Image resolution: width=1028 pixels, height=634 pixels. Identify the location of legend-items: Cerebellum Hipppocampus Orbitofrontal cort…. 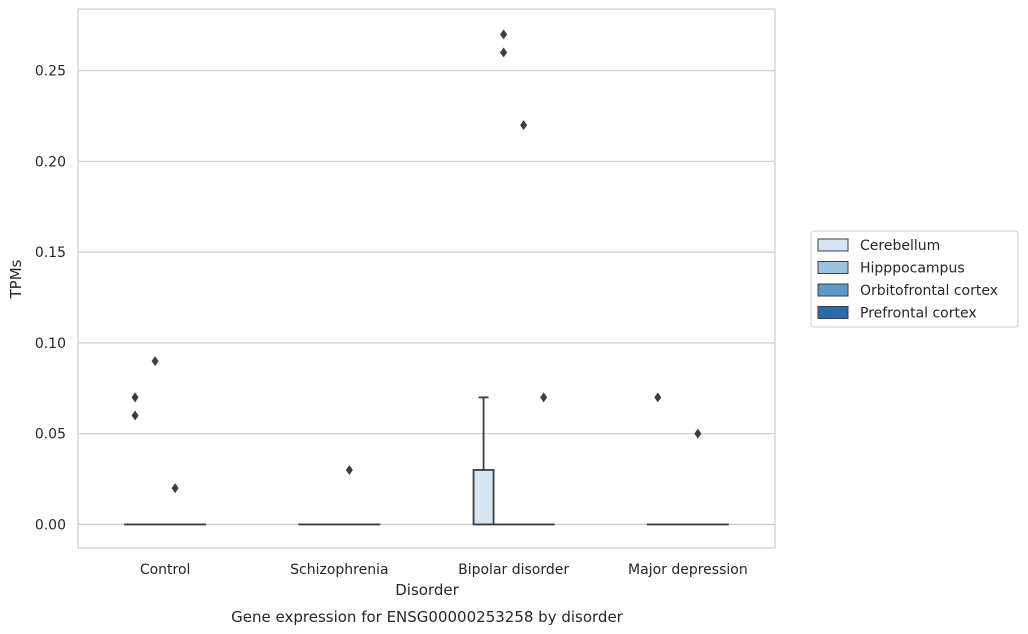
(907, 280).